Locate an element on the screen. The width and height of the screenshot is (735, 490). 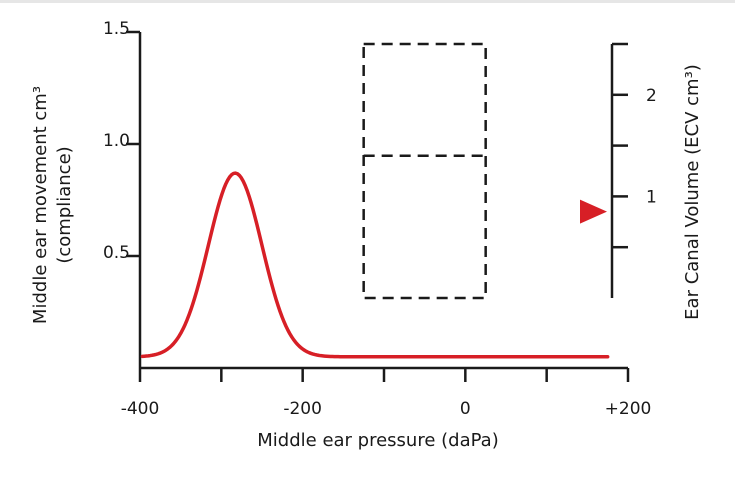
normal-region-box is located at coordinates (424, 171).